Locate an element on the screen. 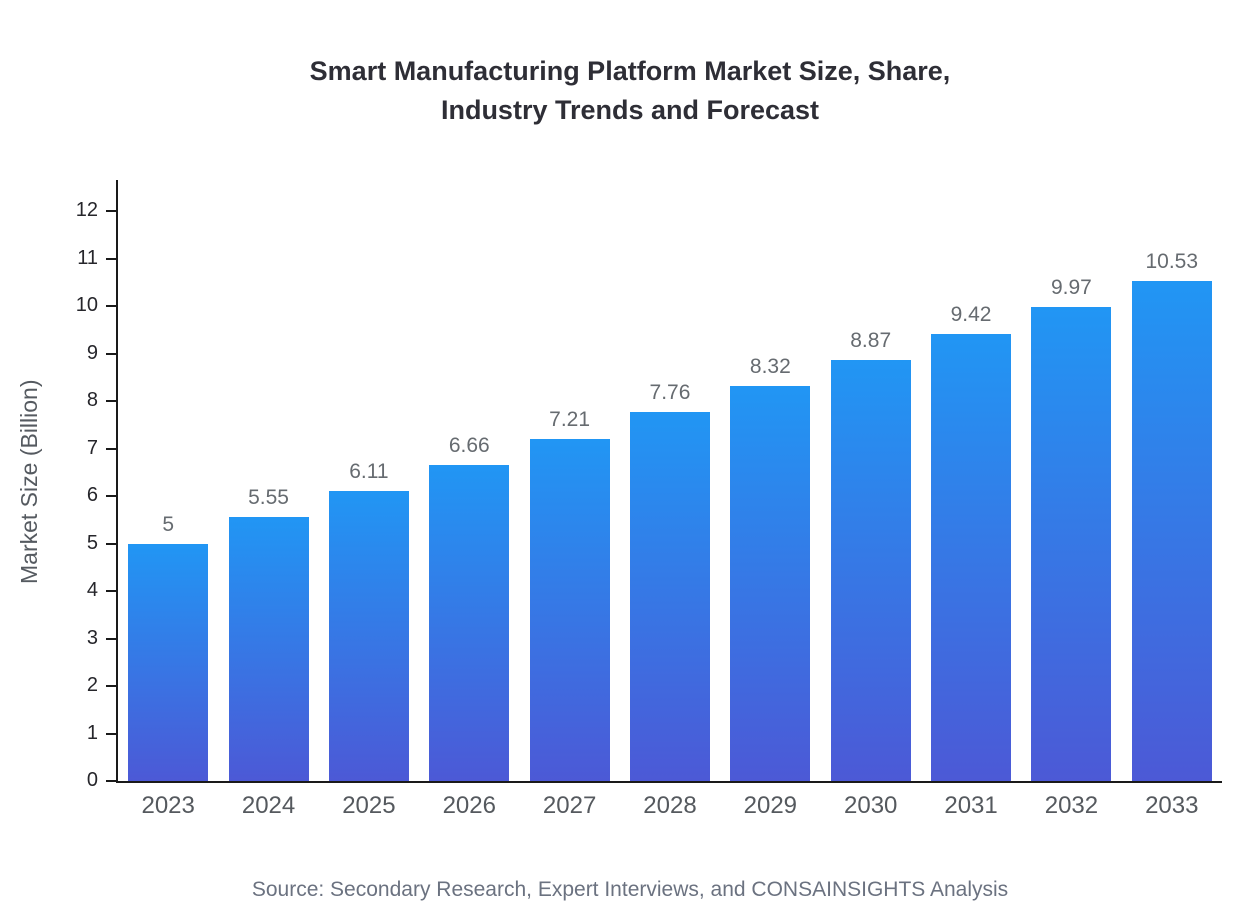 Image resolution: width=1260 pixels, height=920 pixels. bar-value-label: 8.87 is located at coordinates (871, 340).